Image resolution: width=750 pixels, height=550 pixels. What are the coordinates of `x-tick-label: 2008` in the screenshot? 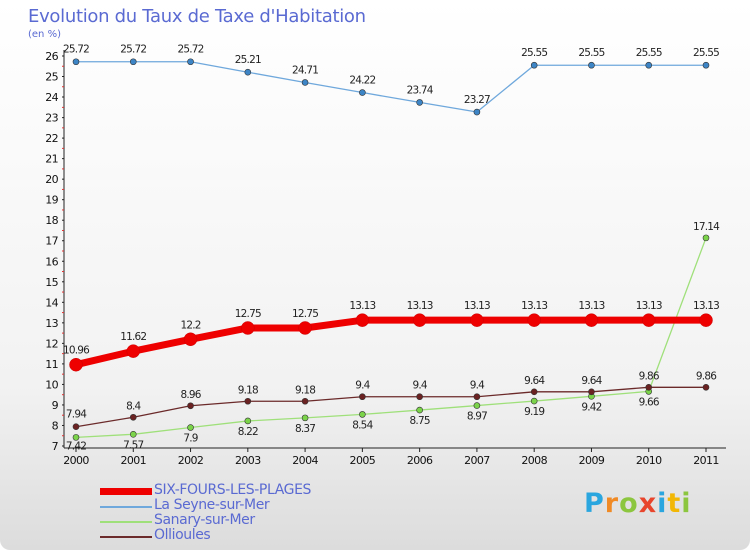 It's located at (534, 460).